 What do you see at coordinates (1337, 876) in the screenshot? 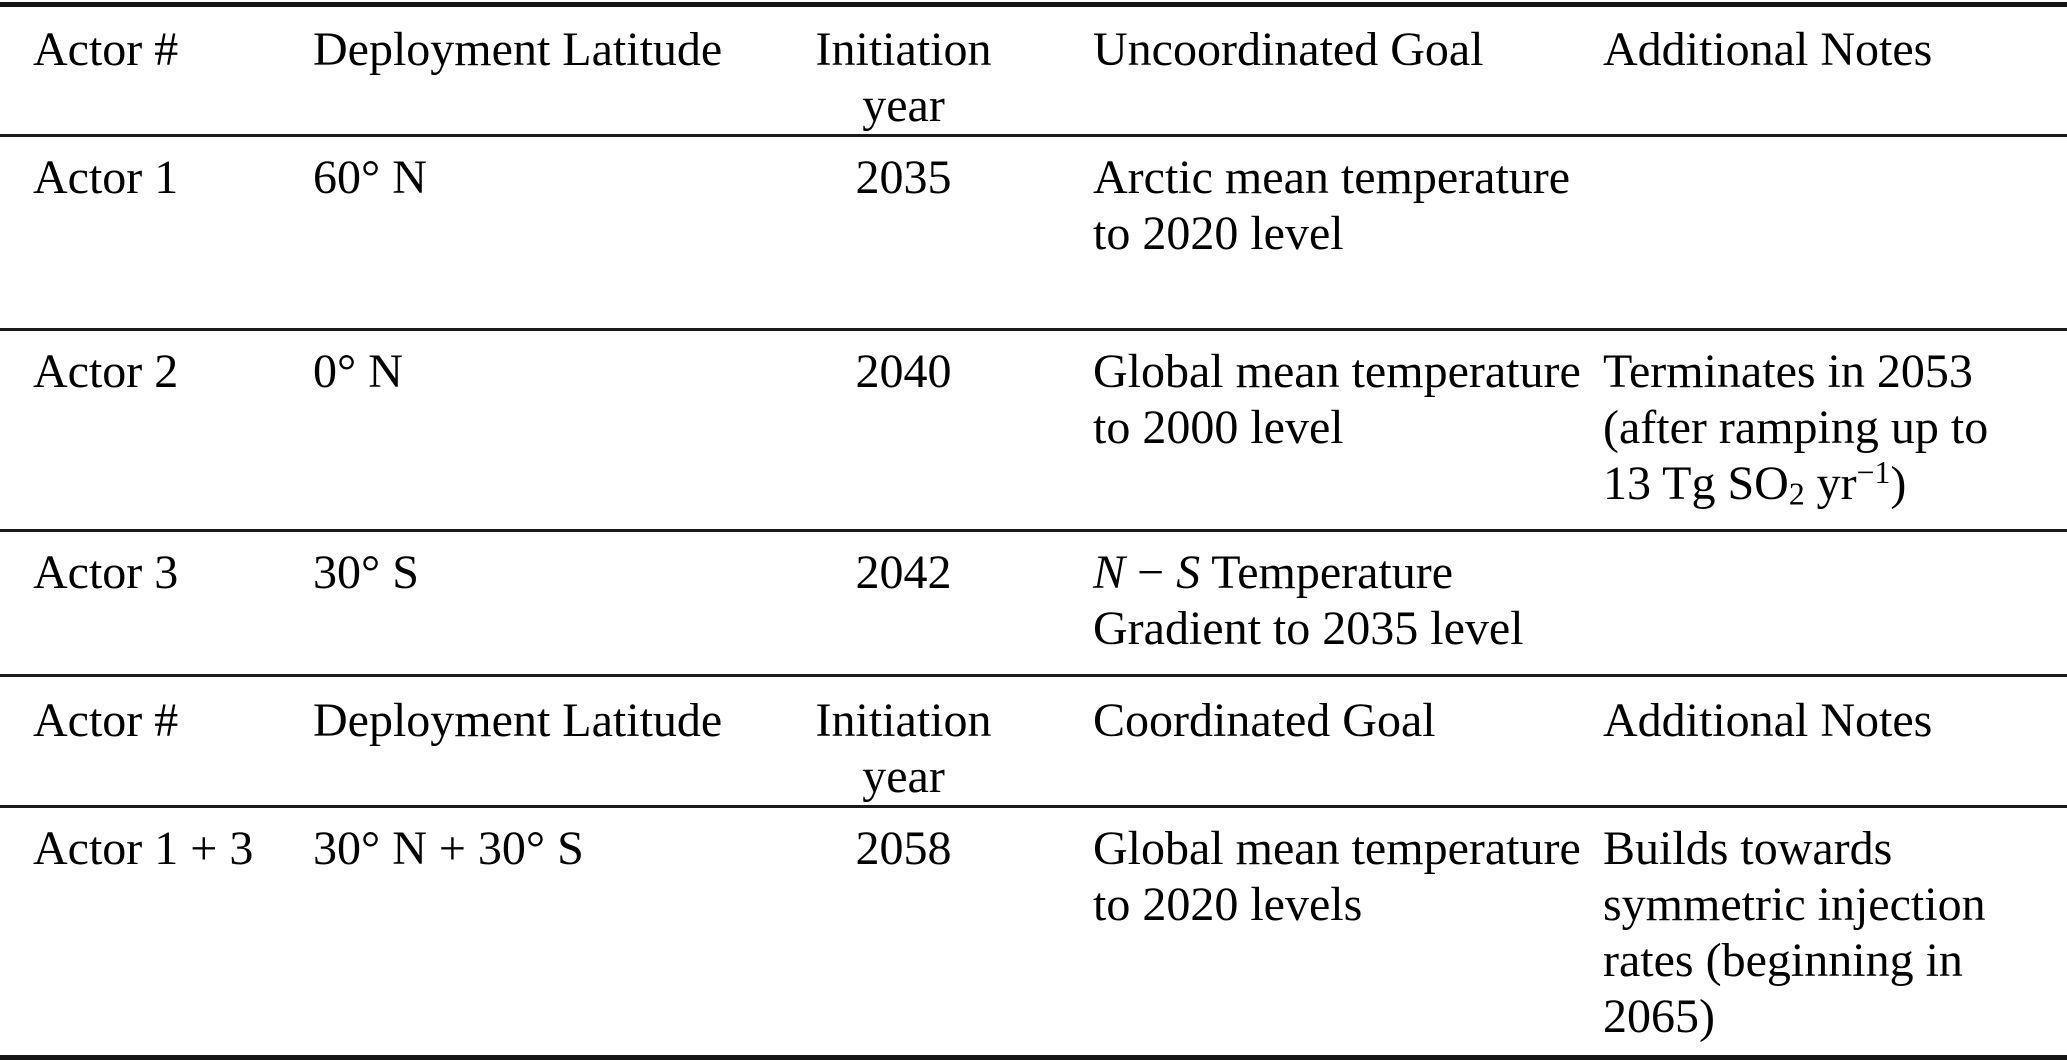
I see `cell-goal: Global mean temperature to 2020 levels` at bounding box center [1337, 876].